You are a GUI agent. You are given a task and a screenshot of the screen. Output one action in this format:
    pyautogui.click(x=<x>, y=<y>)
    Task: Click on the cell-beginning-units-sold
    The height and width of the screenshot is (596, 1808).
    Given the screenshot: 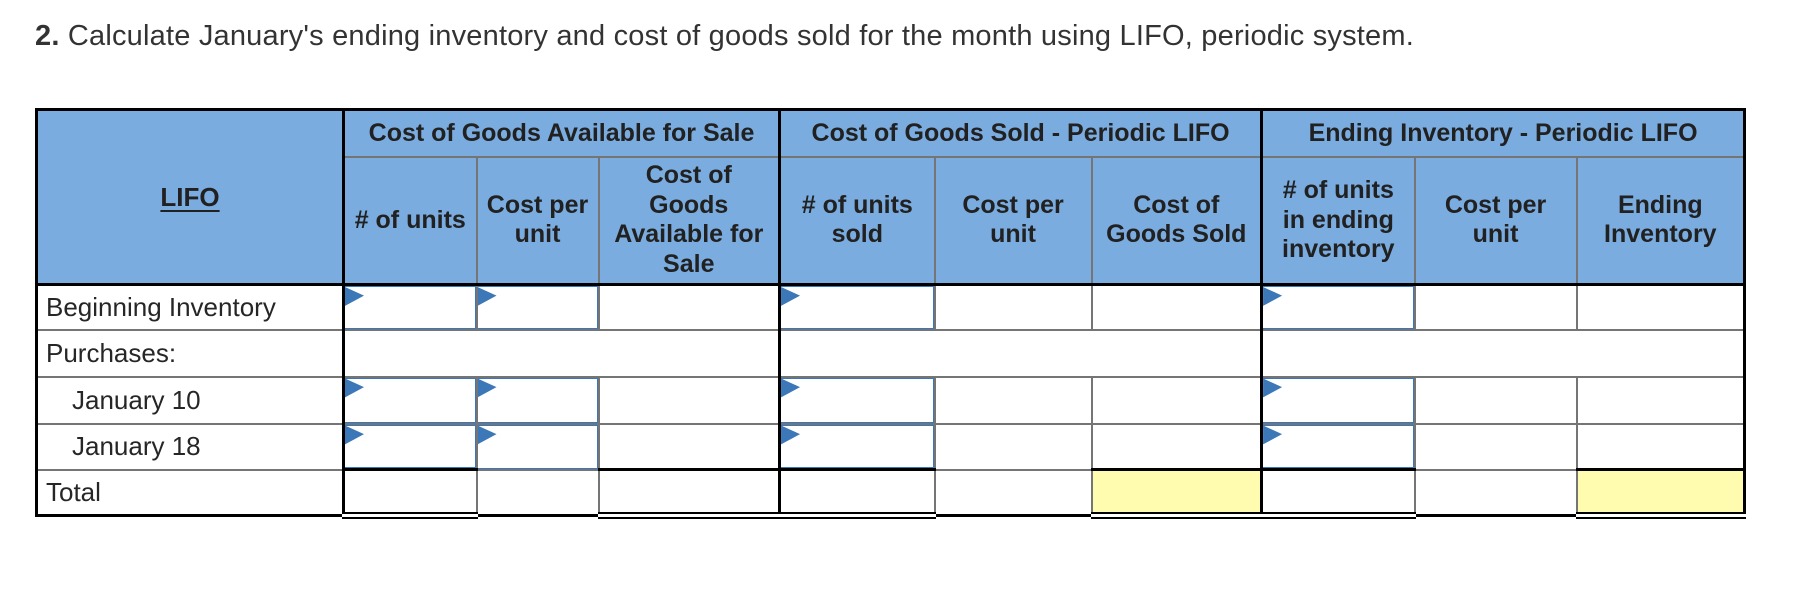 What is the action you would take?
    pyautogui.click(x=857, y=307)
    